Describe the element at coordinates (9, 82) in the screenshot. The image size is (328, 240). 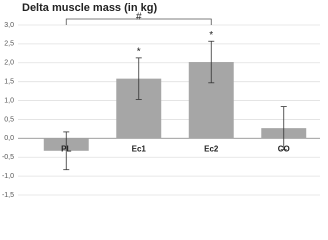
I see `y-tick-label: 1,5` at that location.